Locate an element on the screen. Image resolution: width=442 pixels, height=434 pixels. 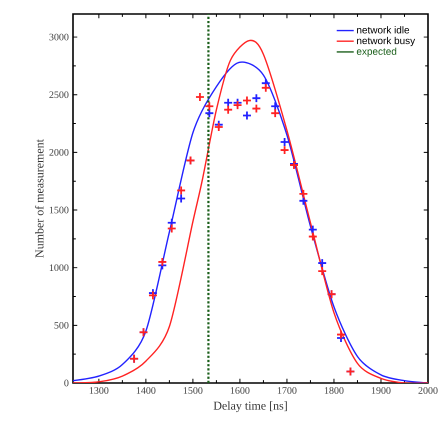
y-tick-label: 2500 is located at coordinates (59, 94).